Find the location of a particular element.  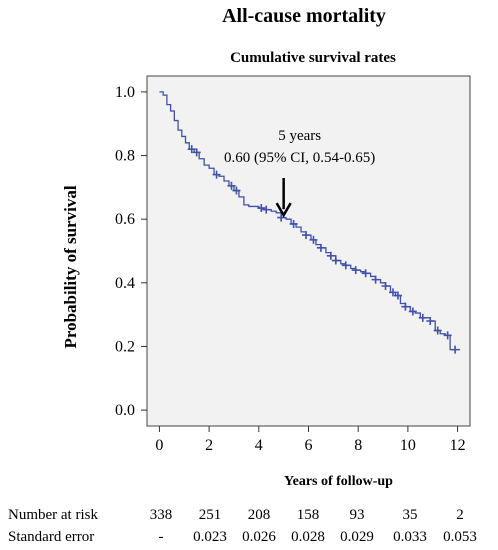

chart-title: All-cause mortality is located at coordinates (304, 16).